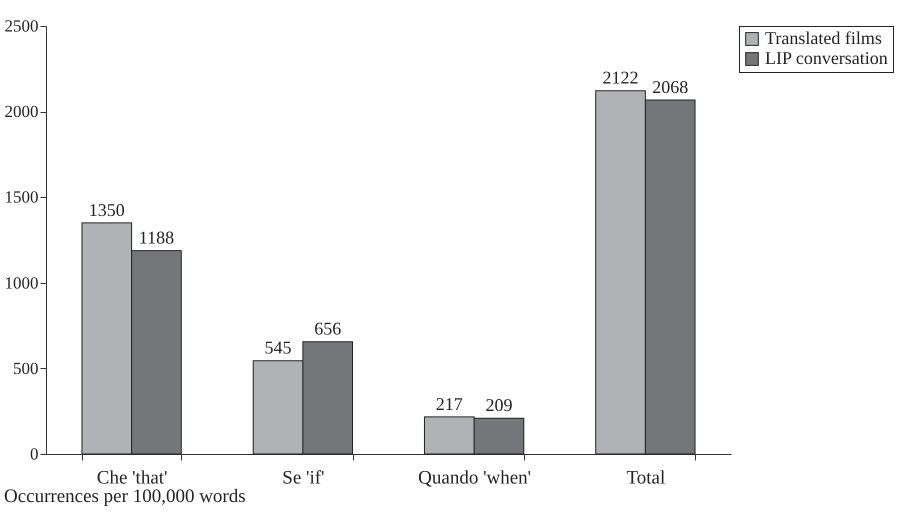 Image resolution: width=916 pixels, height=528 pixels. Describe the element at coordinates (498, 405) in the screenshot. I see `data-label: 209` at that location.